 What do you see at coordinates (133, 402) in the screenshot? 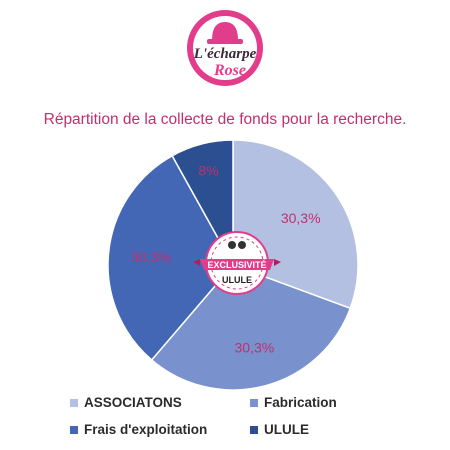
I see `legend-label: ASSOCIATONS` at bounding box center [133, 402].